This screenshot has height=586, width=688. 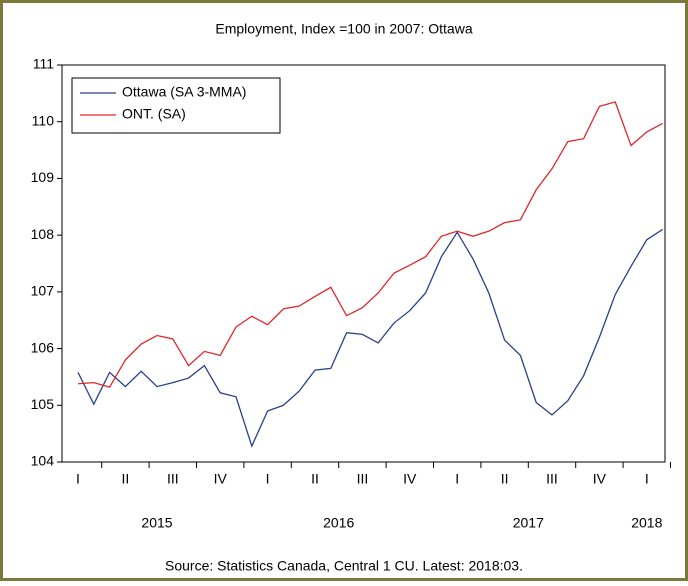 I want to click on year-label: 2018, so click(x=646, y=523).